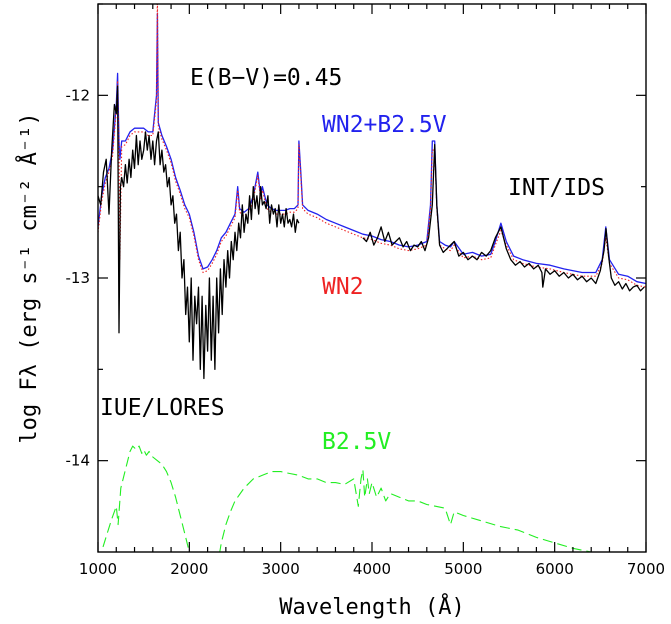  I want to click on x-tick-label: 2000, so click(189, 569).